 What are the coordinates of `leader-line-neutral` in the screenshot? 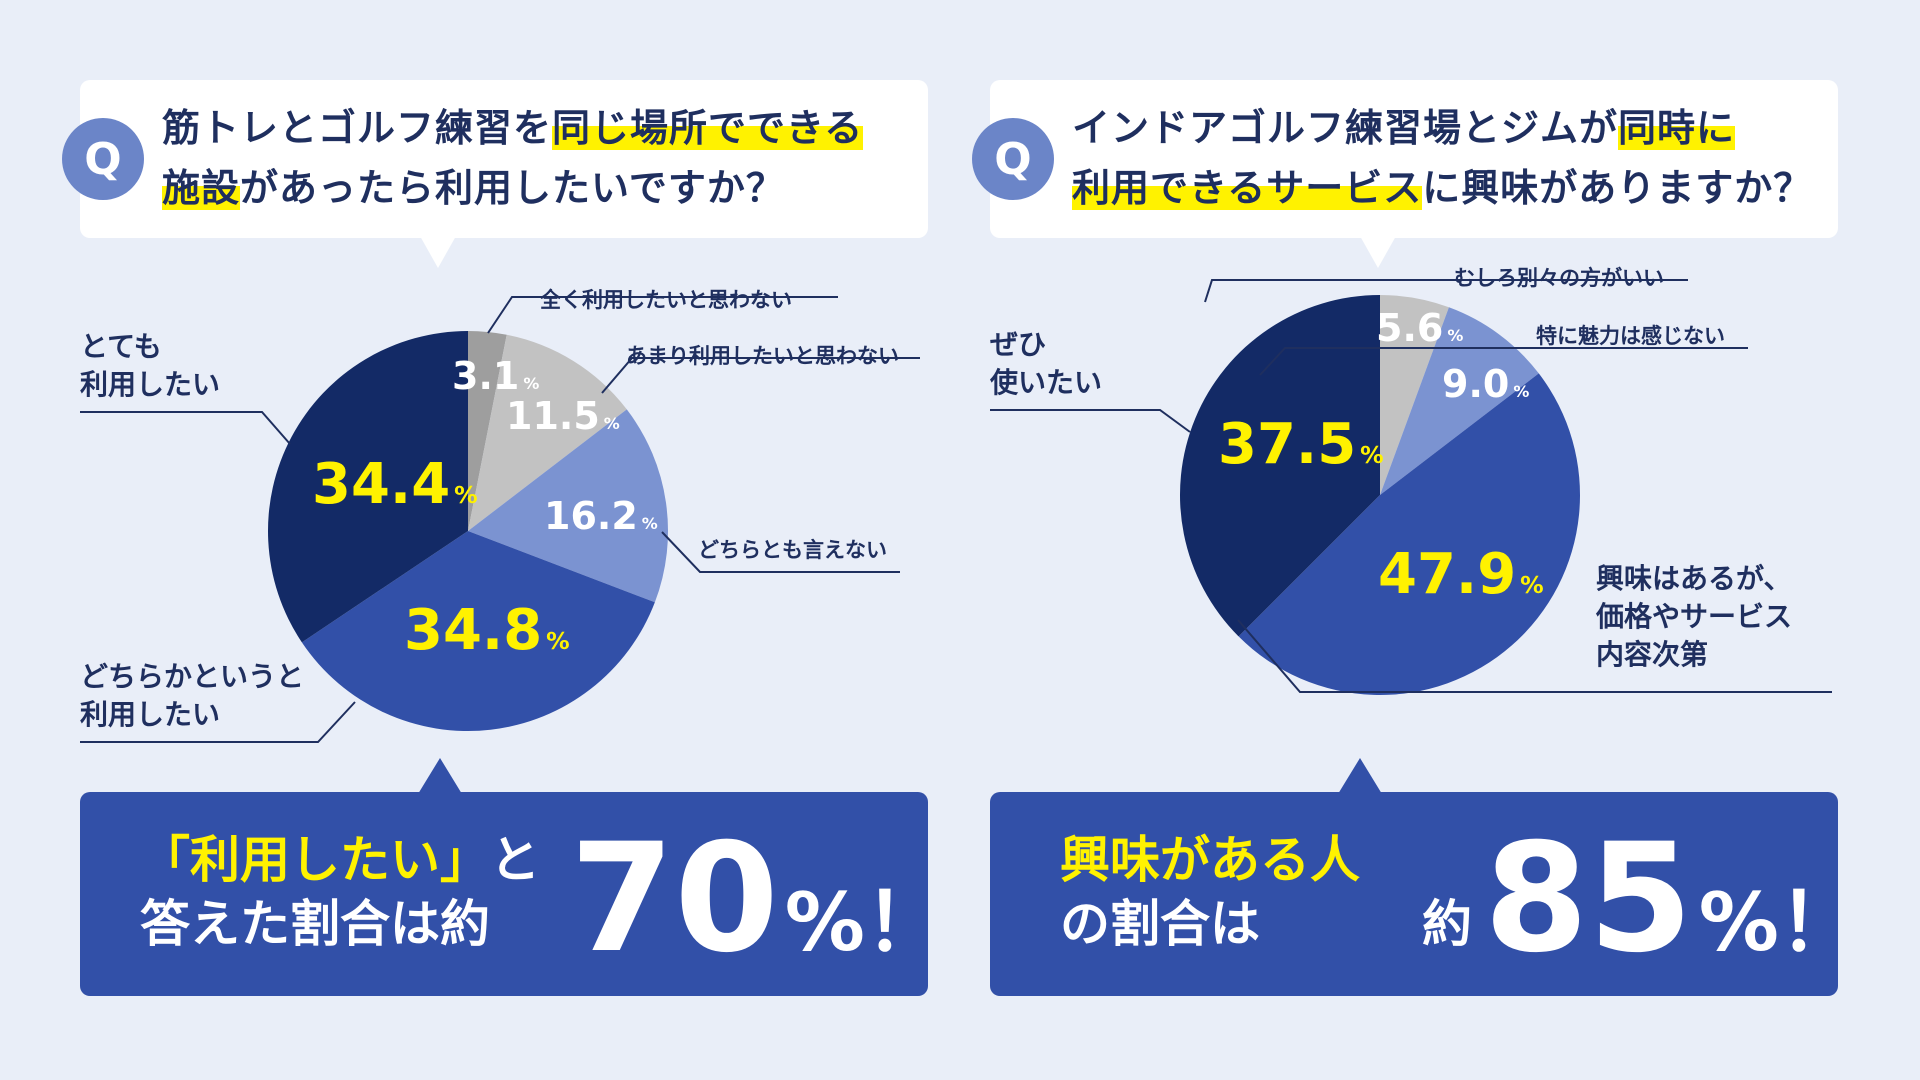 It's located at (780, 552).